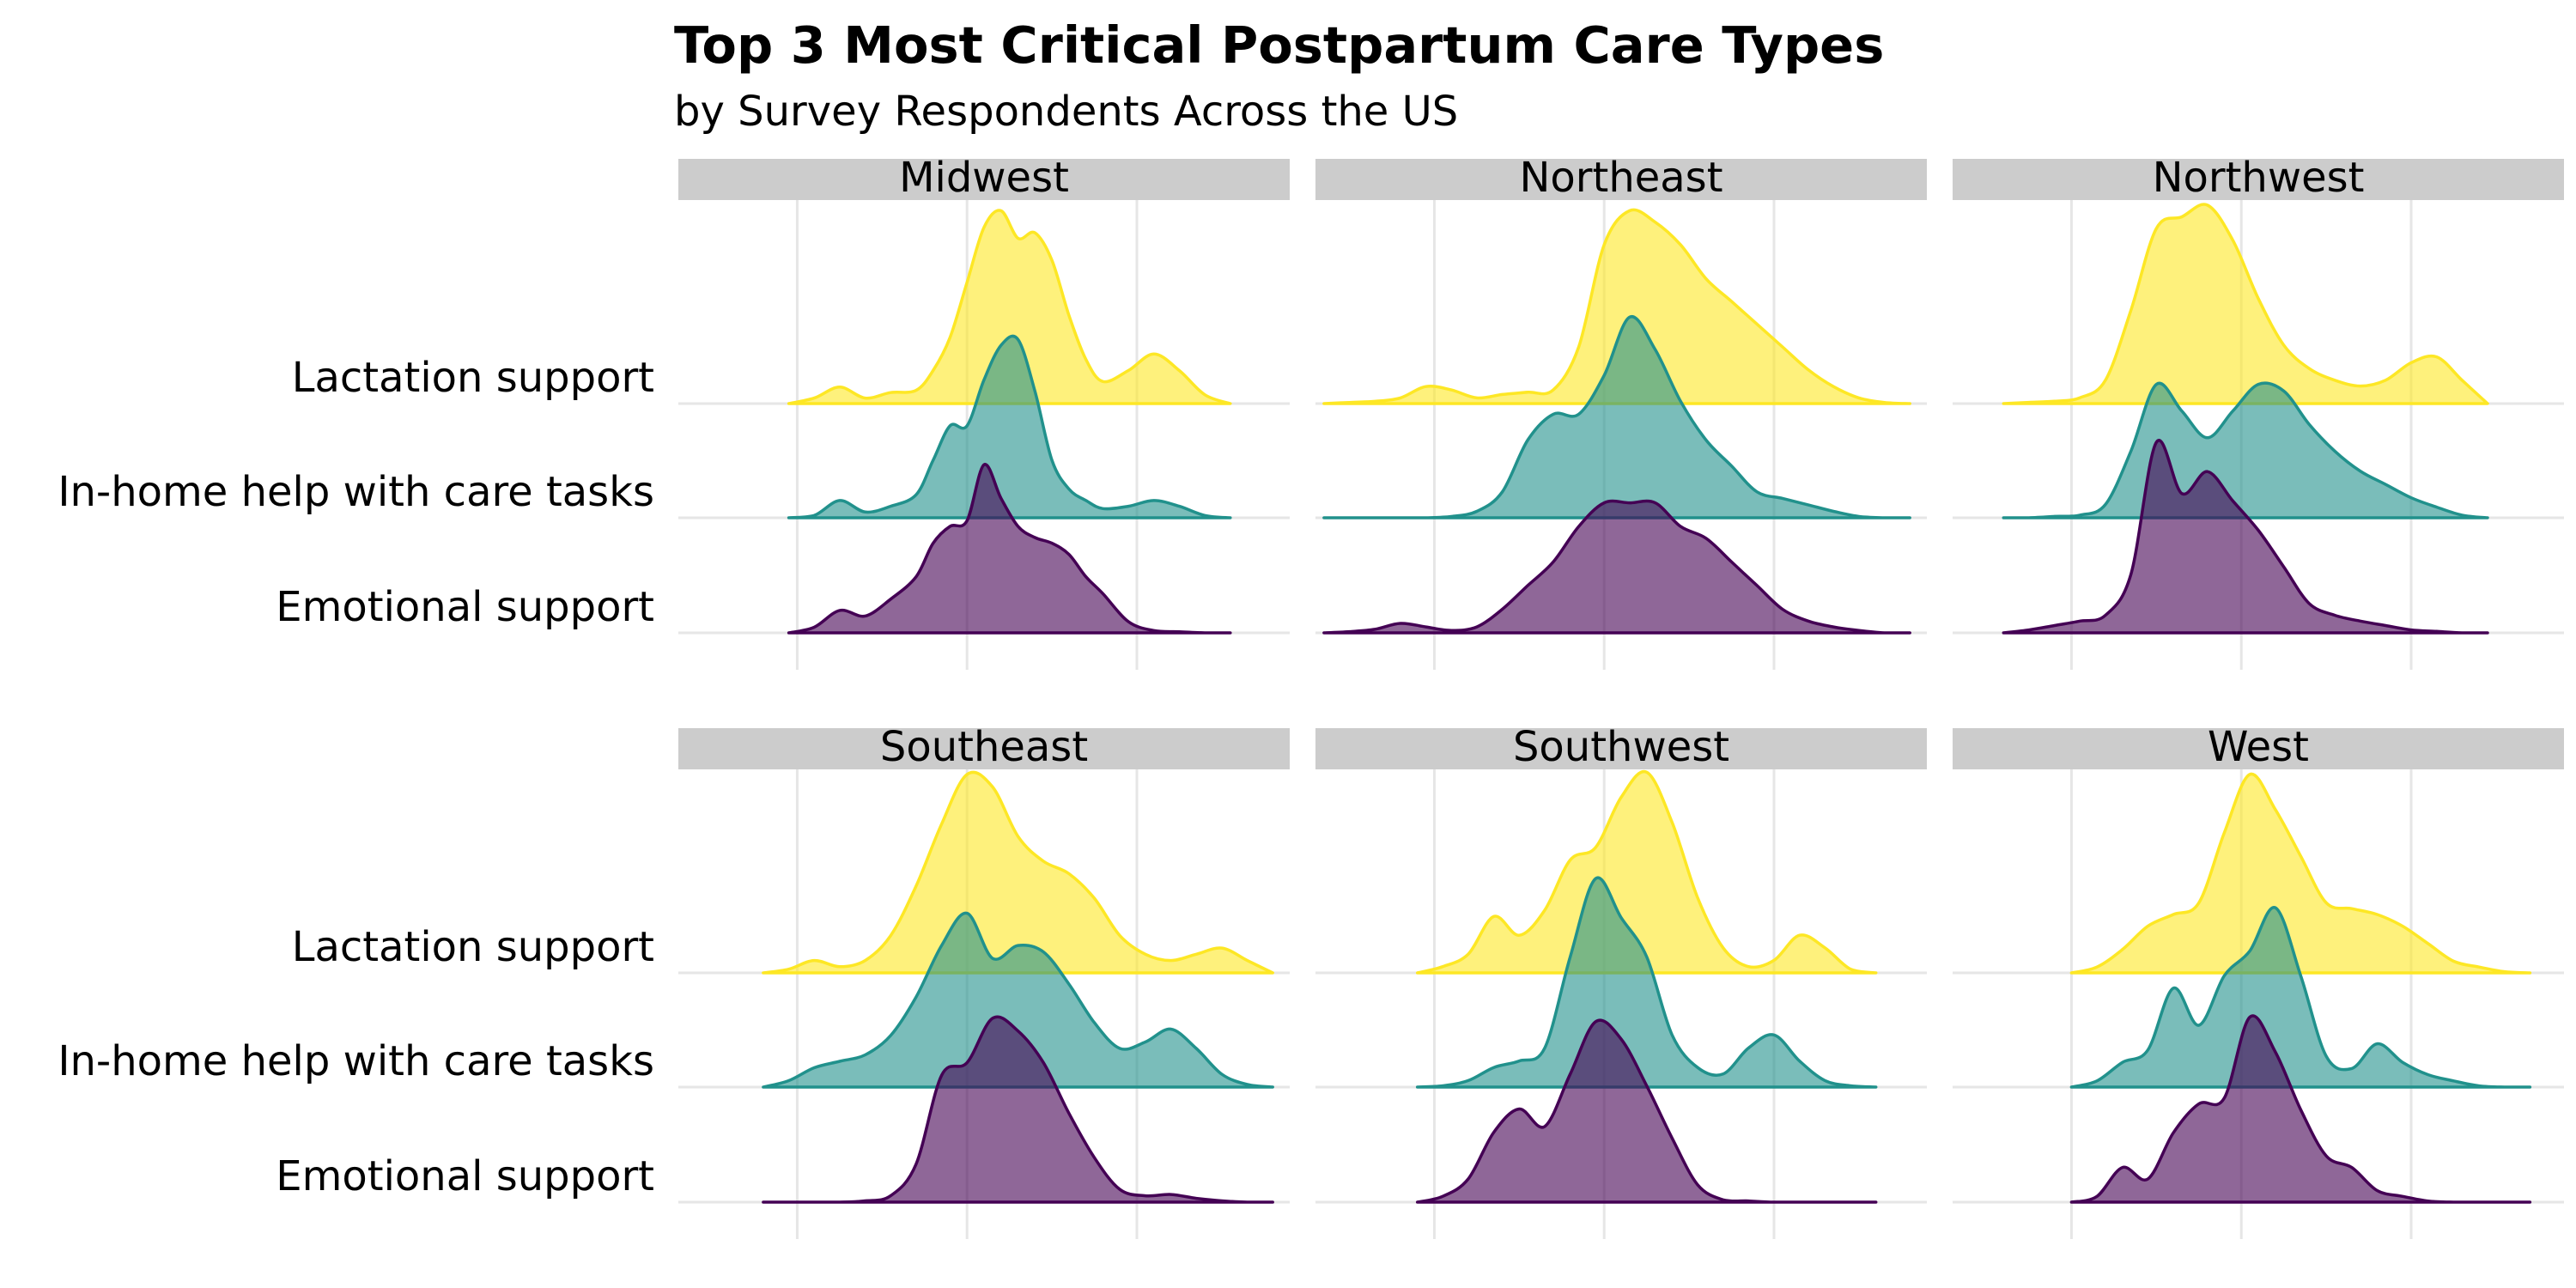 The image size is (2576, 1288). I want to click on ridge-southeast-lactation-support, so click(1018, 872).